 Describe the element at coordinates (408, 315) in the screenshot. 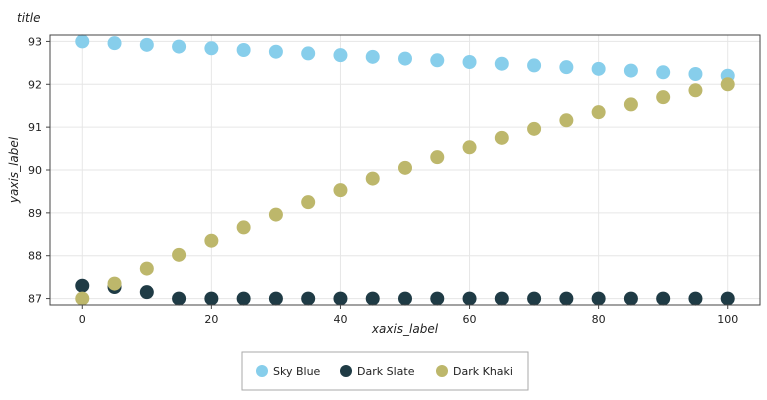

I see `x-axis-ticks: 0 20 40 60 80 100` at that location.